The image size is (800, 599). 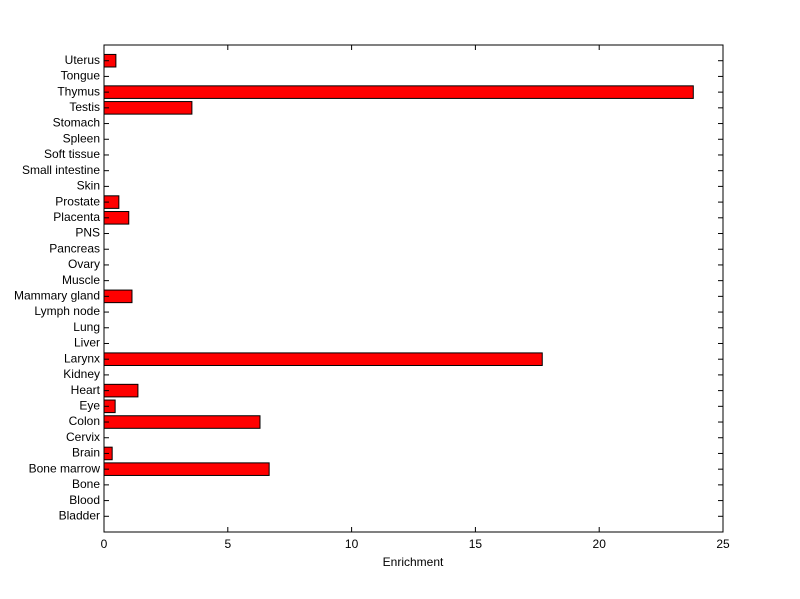 I want to click on y-tick-label: Uterus, so click(x=82, y=60).